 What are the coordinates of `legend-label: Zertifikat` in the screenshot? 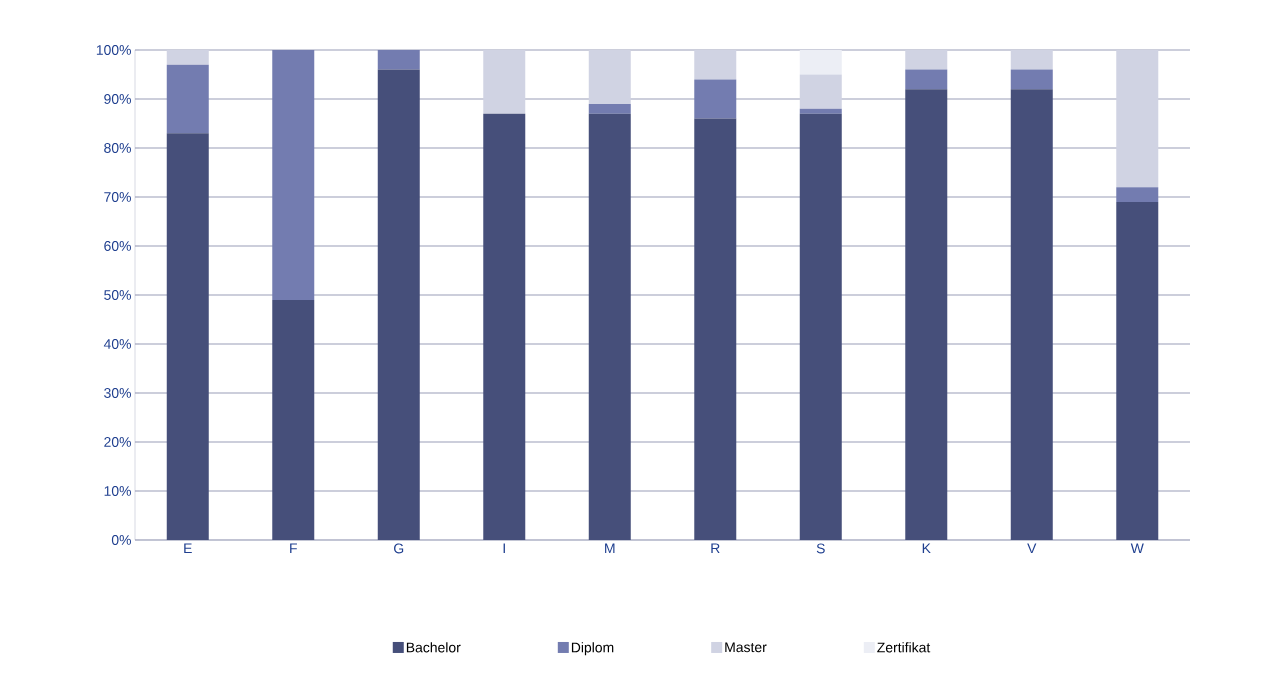 It's located at (904, 647).